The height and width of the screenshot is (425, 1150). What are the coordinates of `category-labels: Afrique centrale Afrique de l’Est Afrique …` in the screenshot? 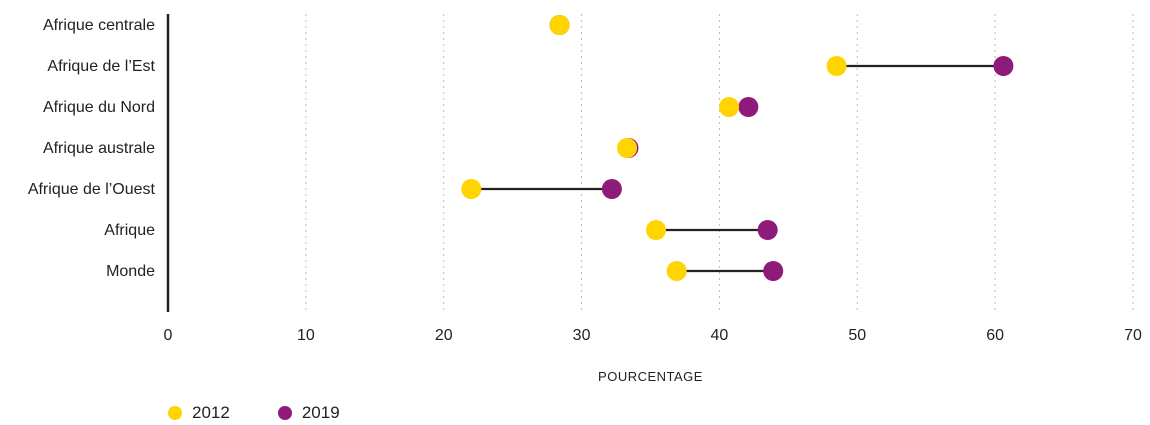 It's located at (92, 148).